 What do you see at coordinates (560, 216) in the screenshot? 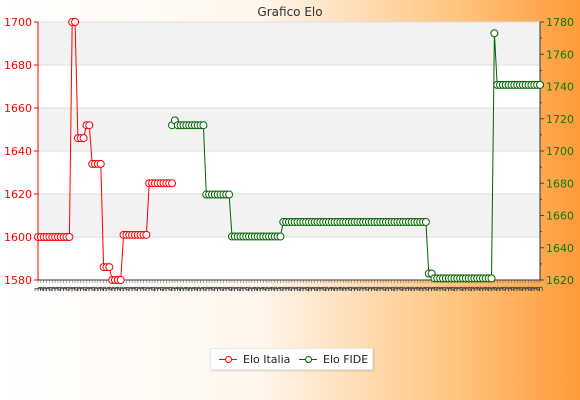
I see `right-tick-label: 1660` at bounding box center [560, 216].